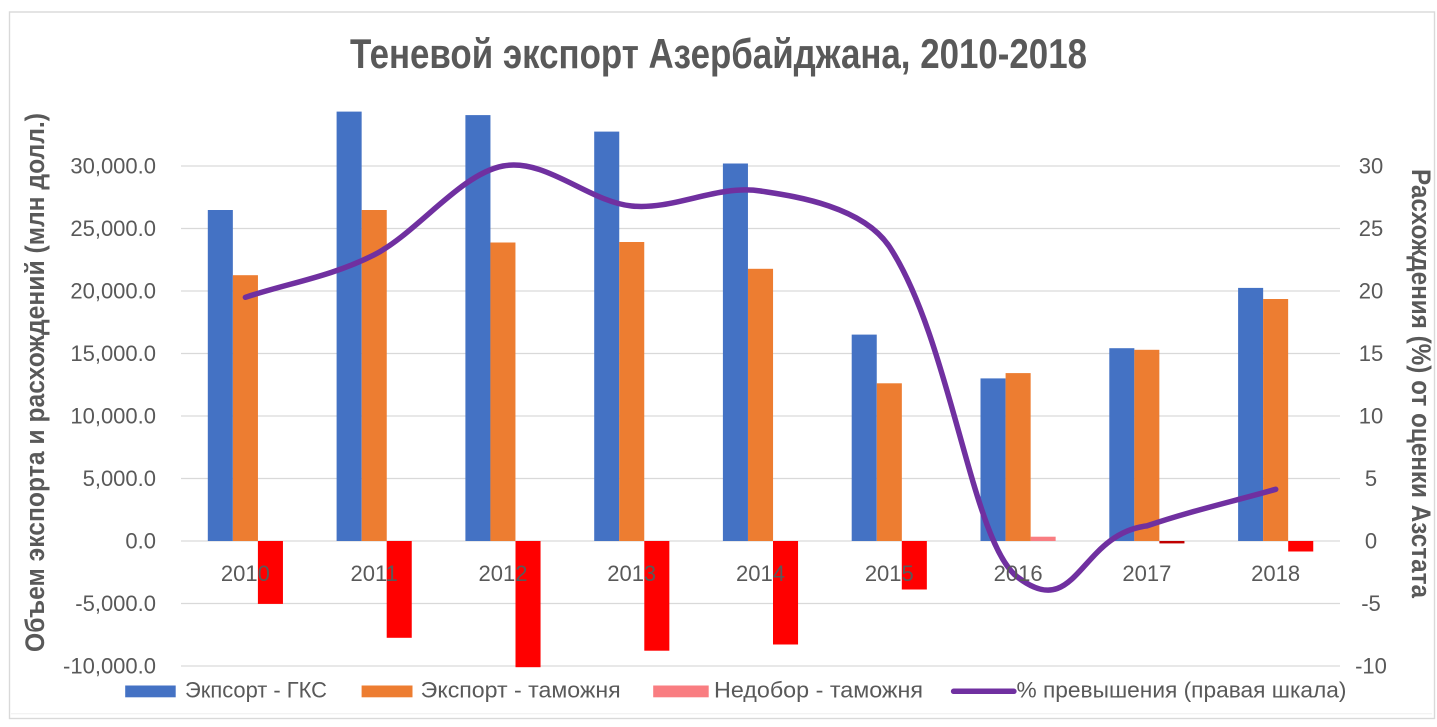 The width and height of the screenshot is (1437, 727). What do you see at coordinates (113, 228) in the screenshot?
I see `svg-text: 25,000.0` at bounding box center [113, 228].